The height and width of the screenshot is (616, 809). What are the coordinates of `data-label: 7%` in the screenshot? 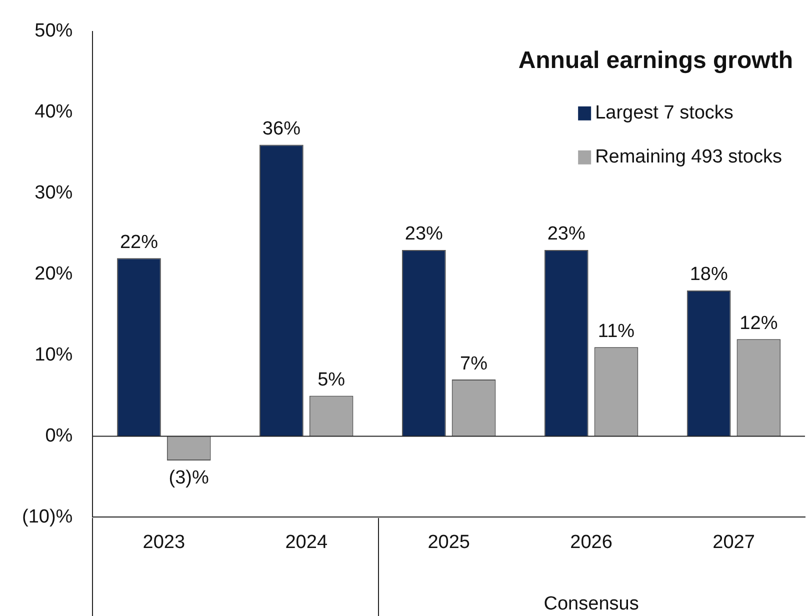 It's located at (474, 363).